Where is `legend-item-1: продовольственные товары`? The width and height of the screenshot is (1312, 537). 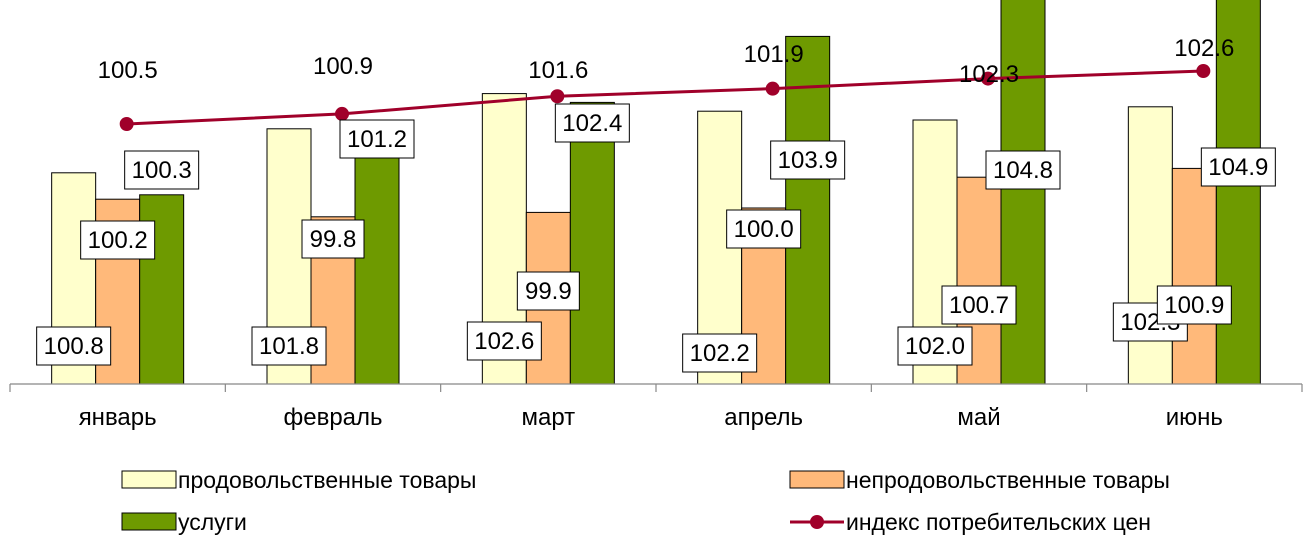
legend-item-1: продовольственные товары is located at coordinates (298, 480).